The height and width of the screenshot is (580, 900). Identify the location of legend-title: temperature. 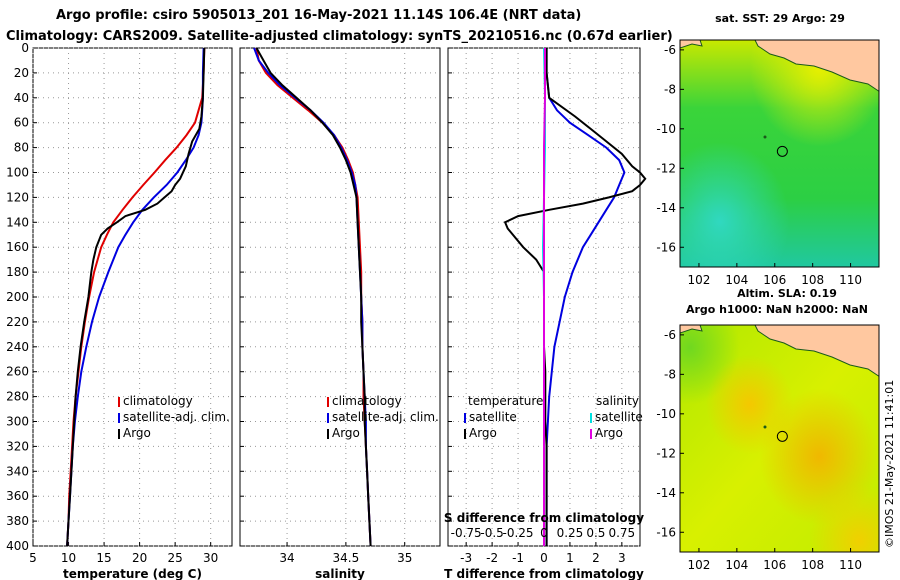
(505, 401).